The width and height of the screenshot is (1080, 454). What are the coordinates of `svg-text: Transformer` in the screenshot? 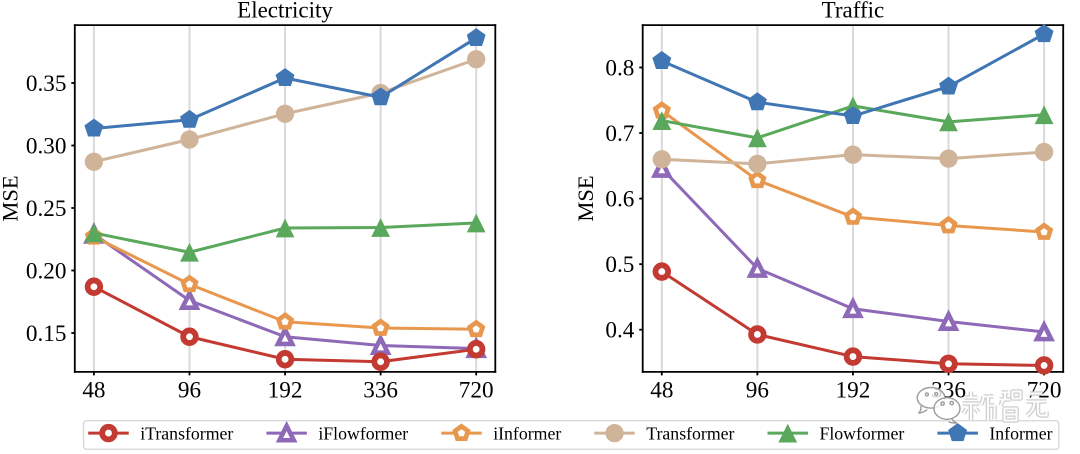 It's located at (690, 433).